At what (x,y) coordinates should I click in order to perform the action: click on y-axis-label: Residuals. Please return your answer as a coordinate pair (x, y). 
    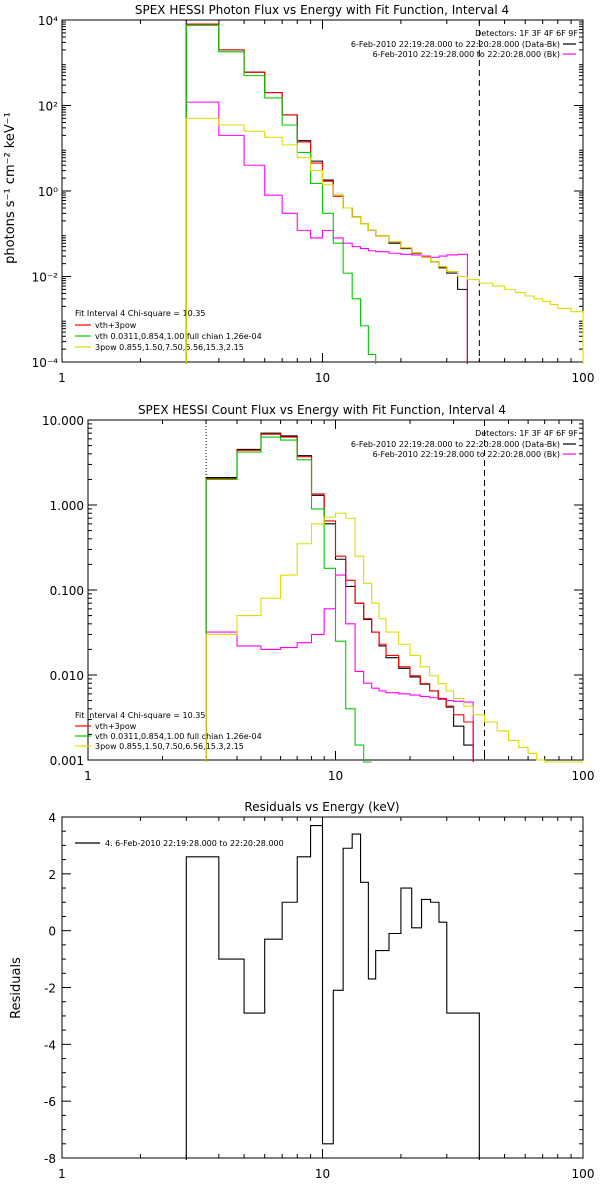
    Looking at the image, I should click on (16, 988).